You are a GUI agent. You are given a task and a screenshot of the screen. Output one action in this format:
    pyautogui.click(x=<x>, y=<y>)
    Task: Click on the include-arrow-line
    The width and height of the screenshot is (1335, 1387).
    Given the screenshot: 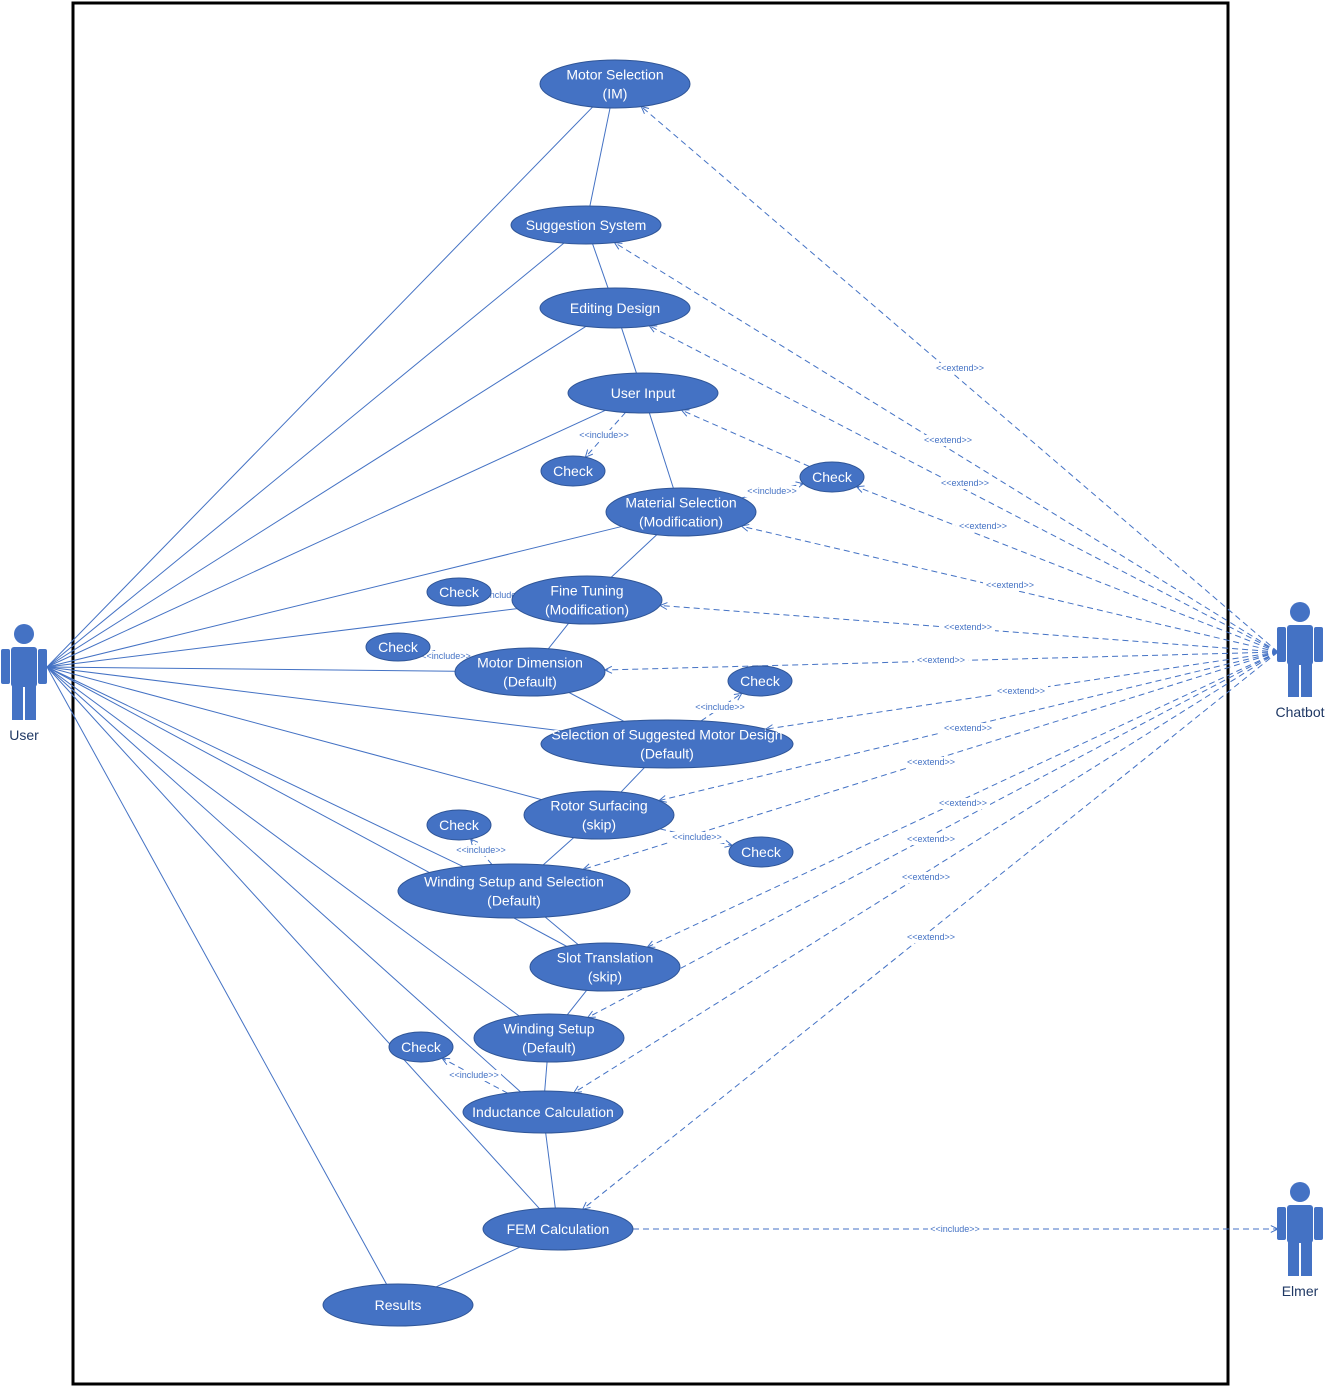 What is the action you would take?
    pyautogui.click(x=474, y=1075)
    